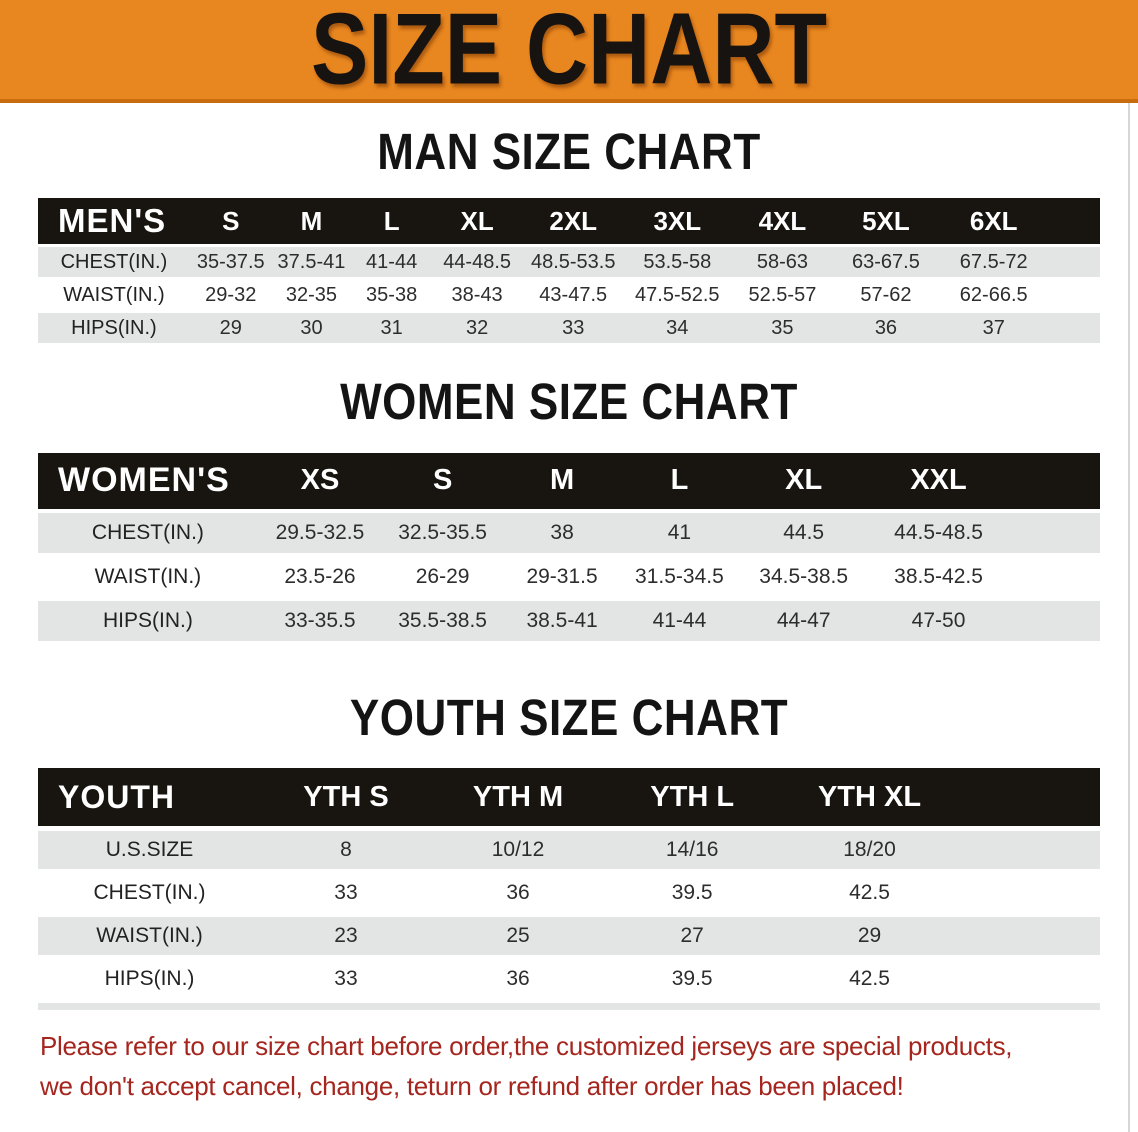  What do you see at coordinates (677, 262) in the screenshot?
I see `size-value: 53.5-58` at bounding box center [677, 262].